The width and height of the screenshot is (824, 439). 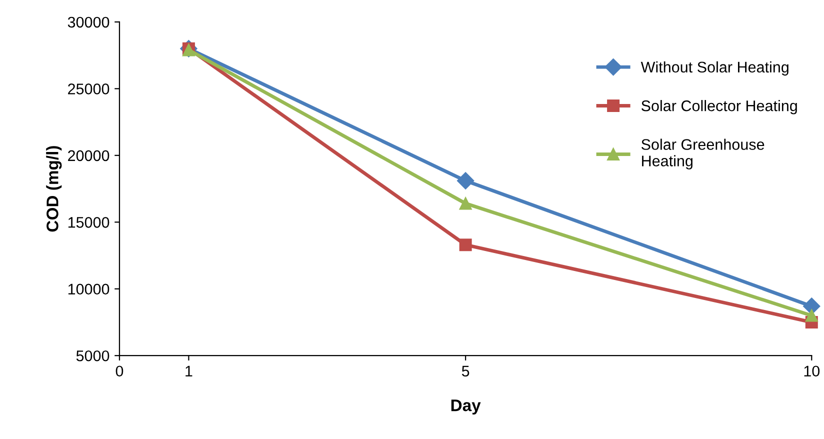 What do you see at coordinates (93, 356) in the screenshot?
I see `y-tick-label: 5000` at bounding box center [93, 356].